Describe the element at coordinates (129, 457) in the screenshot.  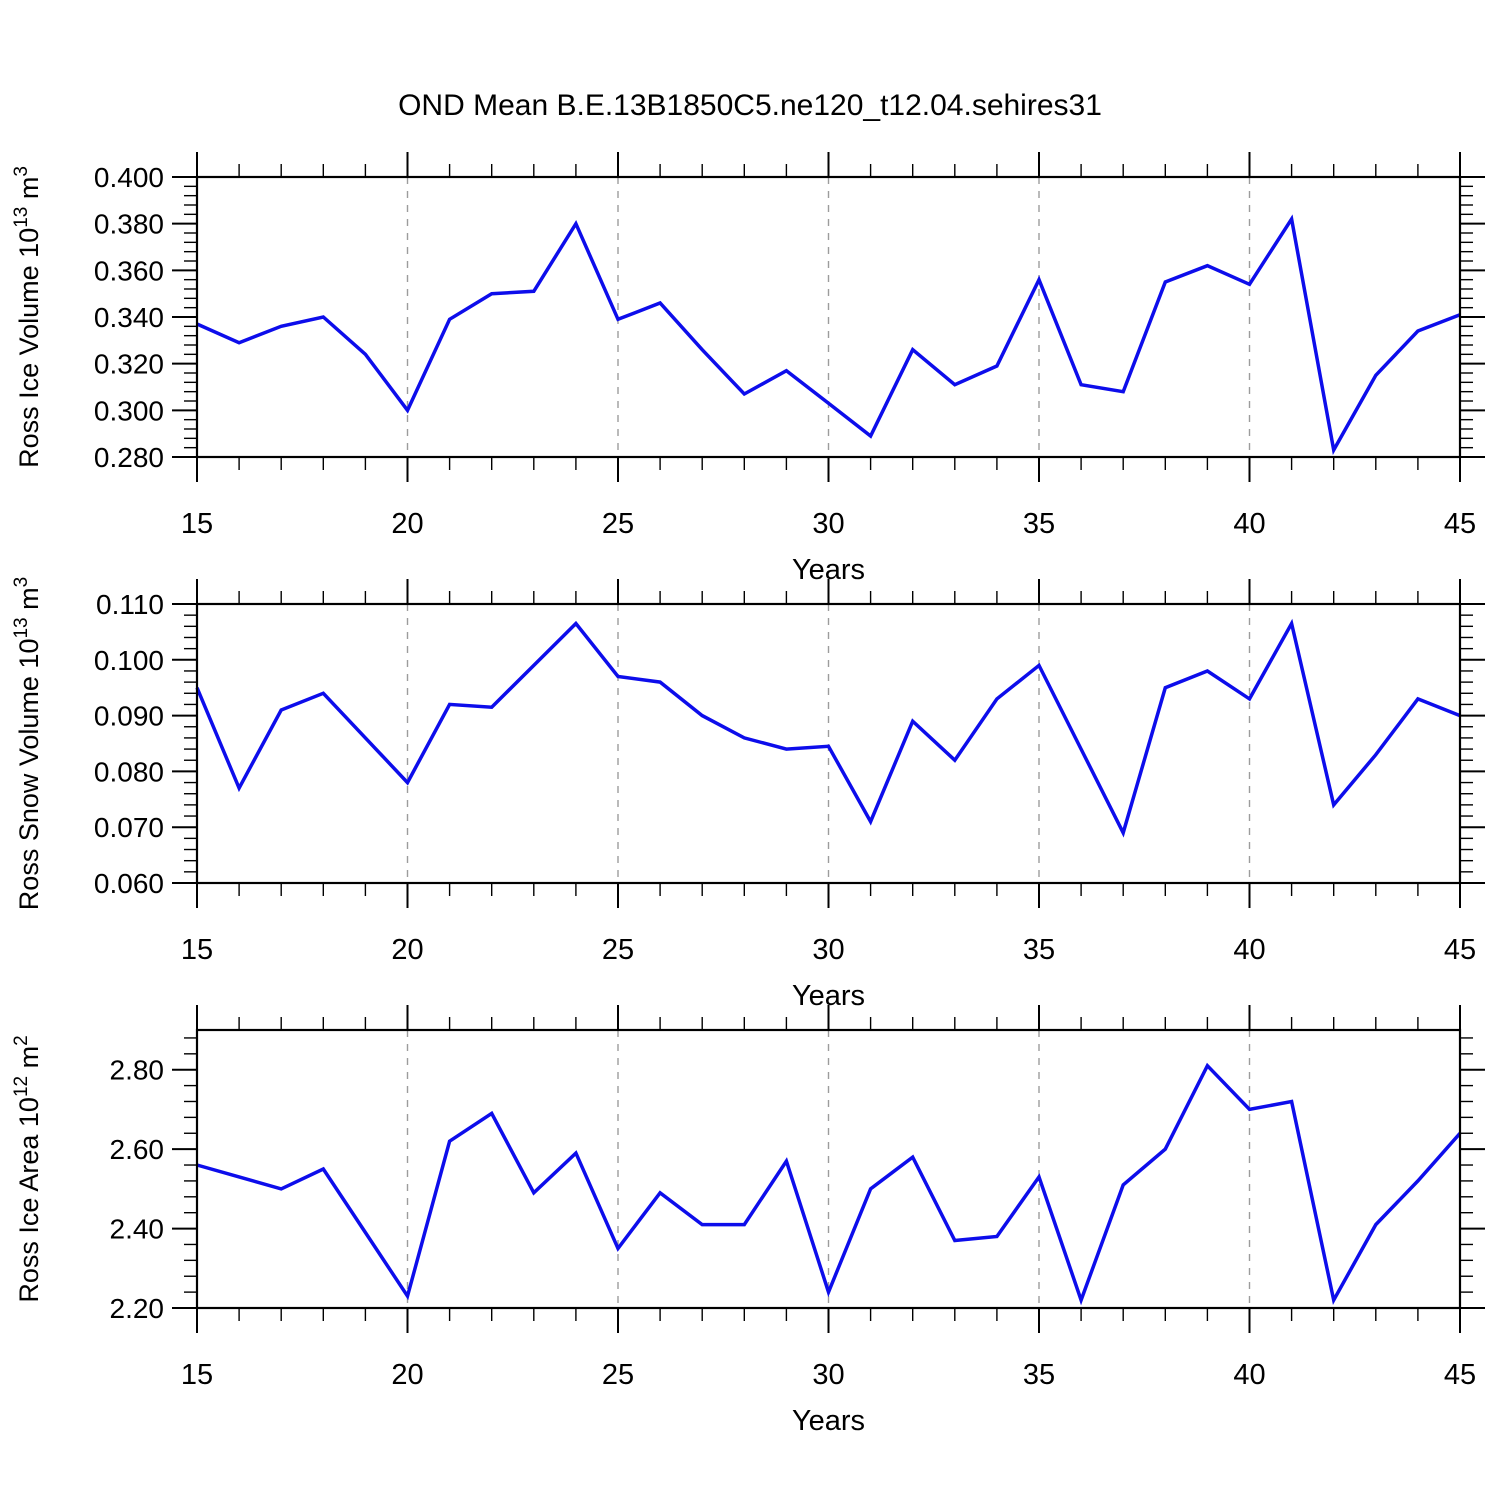
I see `y-tick-label: 0.280` at that location.